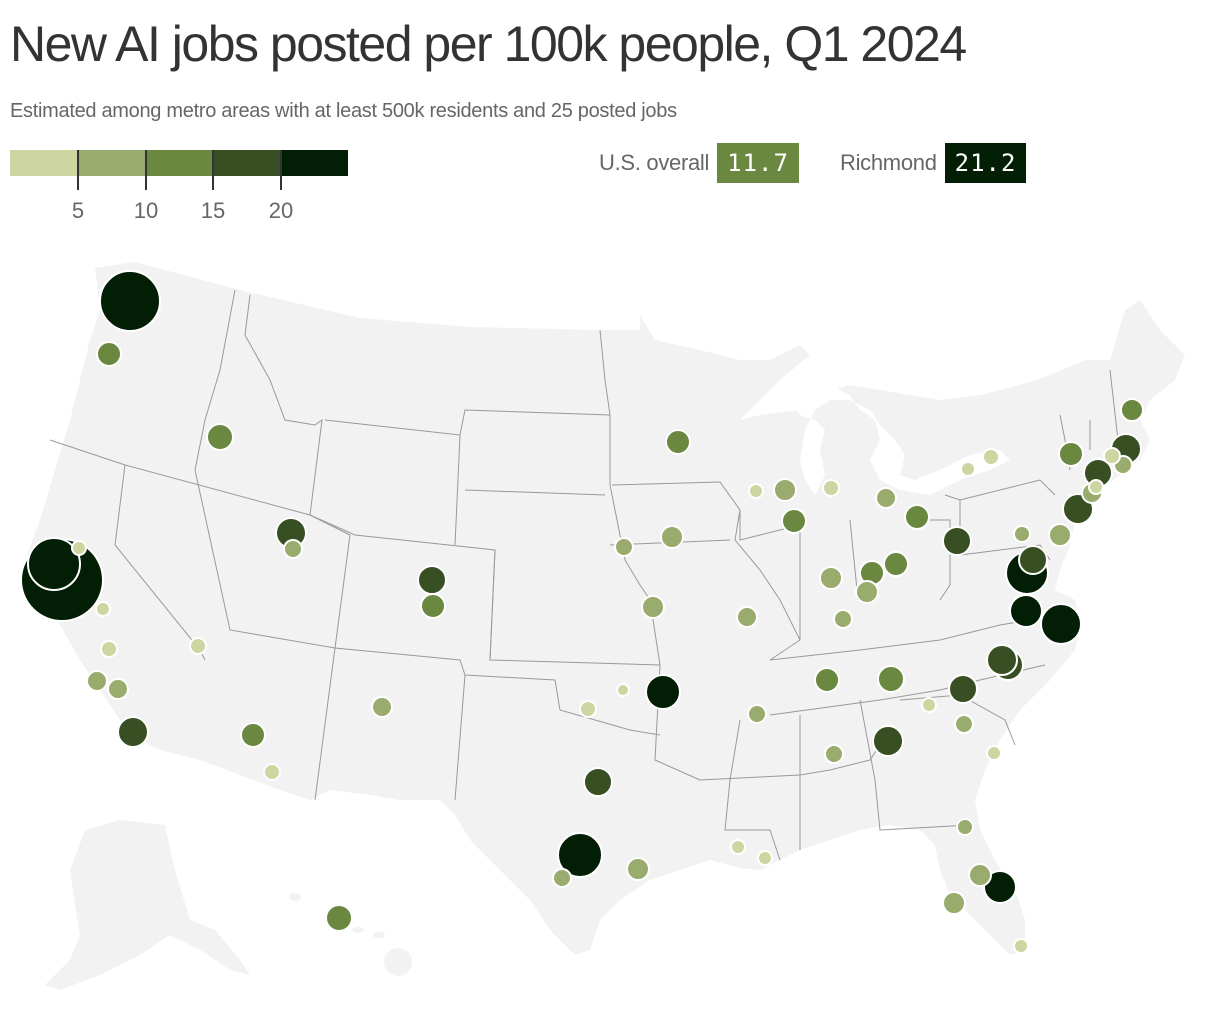 The image size is (1220, 1014). I want to click on metro-bubble: Worcester, MA, so click(1112, 456).